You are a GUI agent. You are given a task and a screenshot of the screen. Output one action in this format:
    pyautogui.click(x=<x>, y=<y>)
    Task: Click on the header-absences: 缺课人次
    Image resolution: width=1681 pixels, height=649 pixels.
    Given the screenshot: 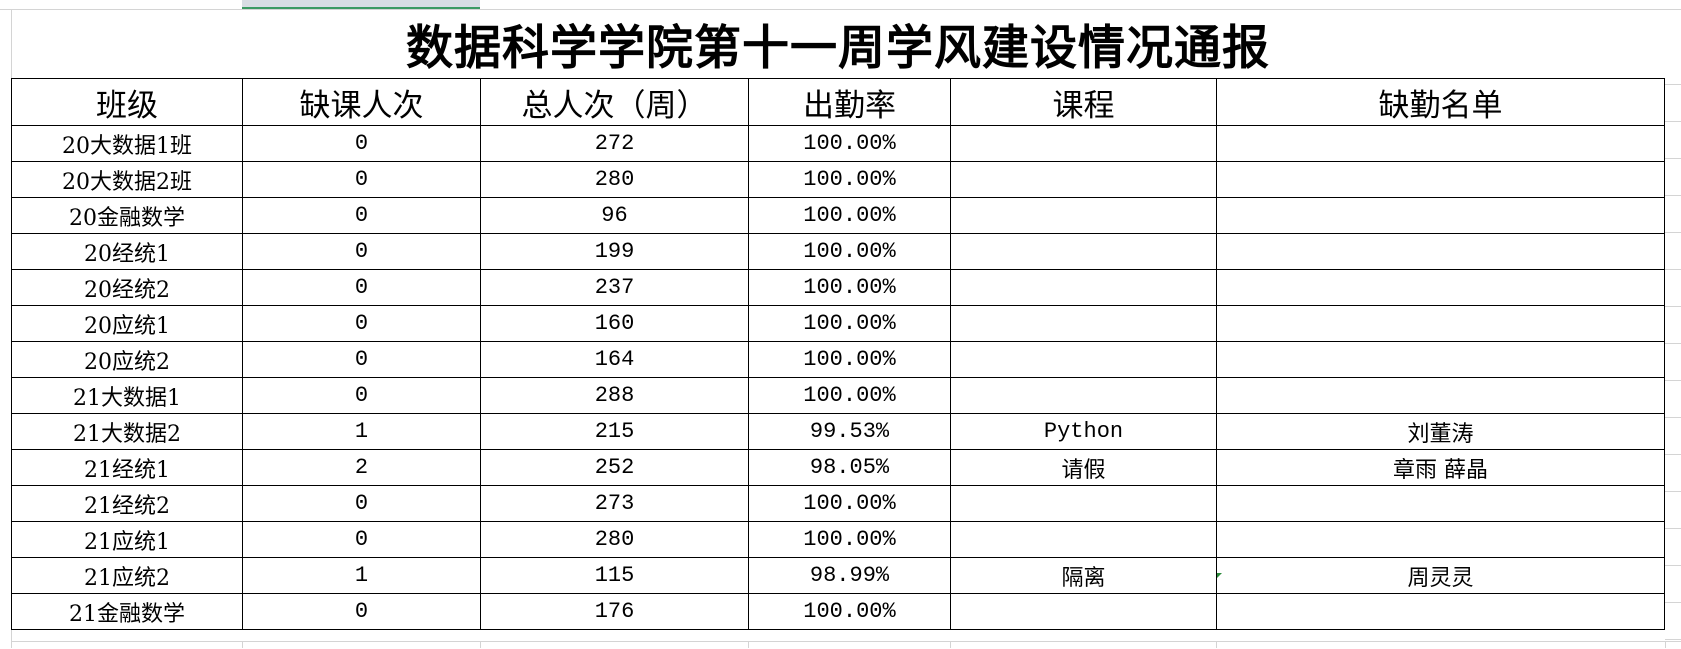 What is the action you would take?
    pyautogui.click(x=361, y=102)
    